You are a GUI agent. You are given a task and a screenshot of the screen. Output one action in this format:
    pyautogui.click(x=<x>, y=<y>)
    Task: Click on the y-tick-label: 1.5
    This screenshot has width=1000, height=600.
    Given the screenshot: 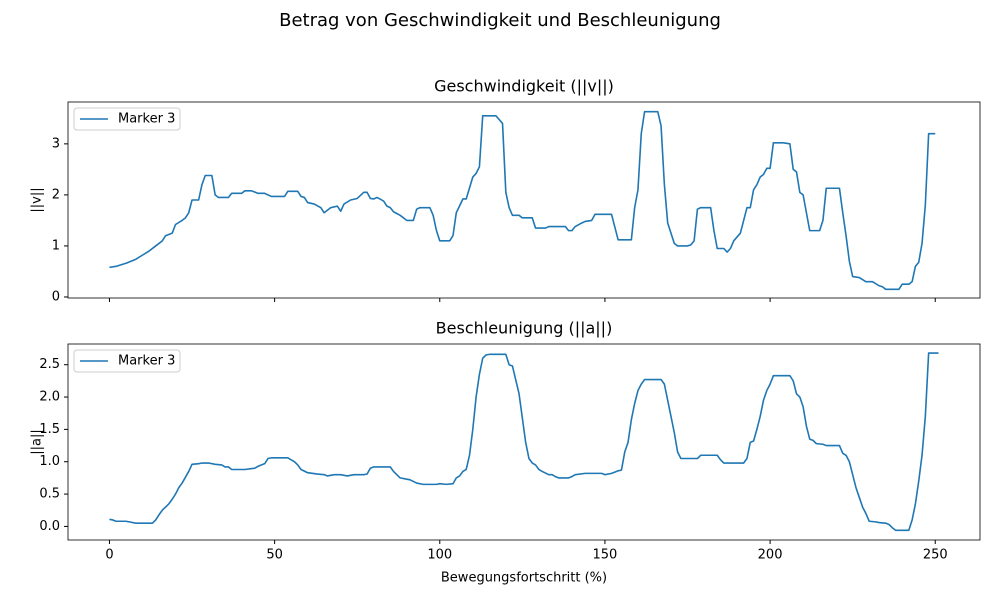 What is the action you would take?
    pyautogui.click(x=49, y=429)
    